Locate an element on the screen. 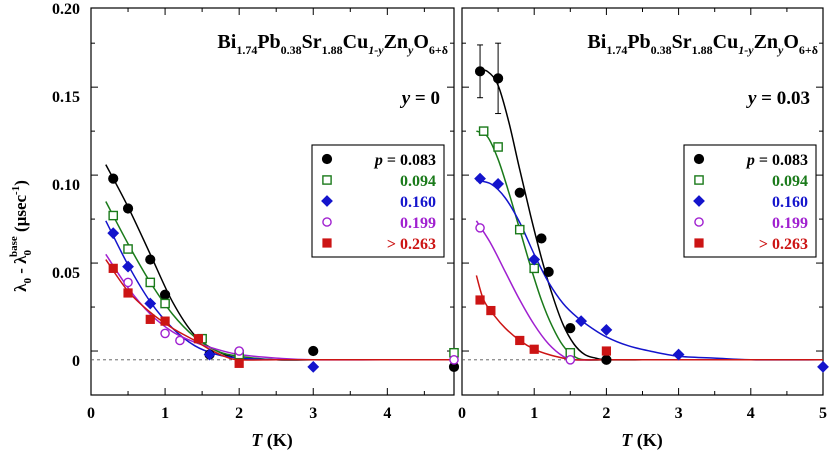 The image size is (830, 456). y-tick-label: 0.10 is located at coordinates (66, 185).